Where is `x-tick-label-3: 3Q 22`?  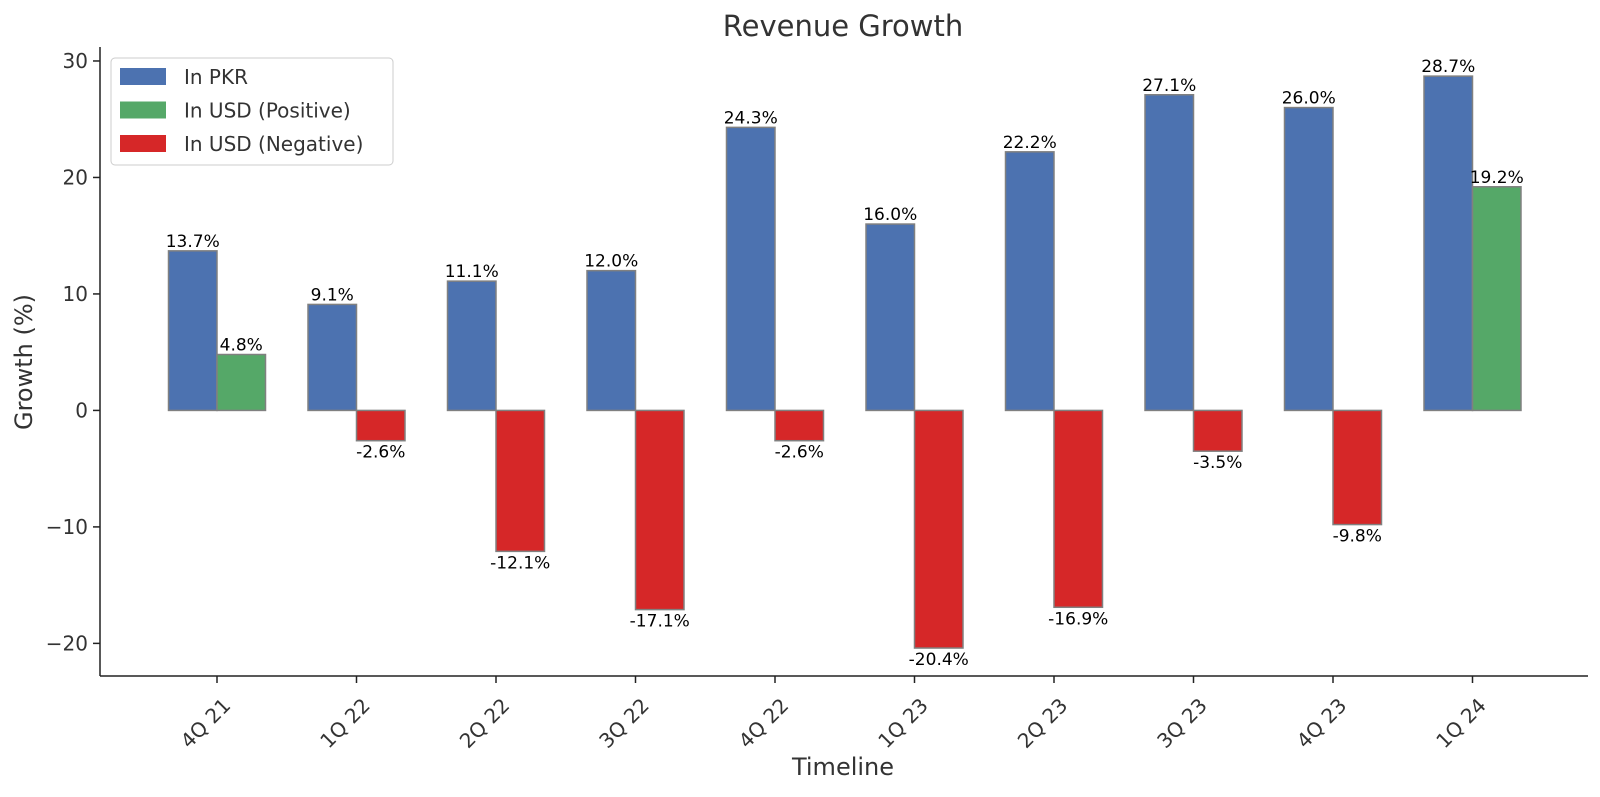 x-tick-label-3: 3Q 22 is located at coordinates (624, 723).